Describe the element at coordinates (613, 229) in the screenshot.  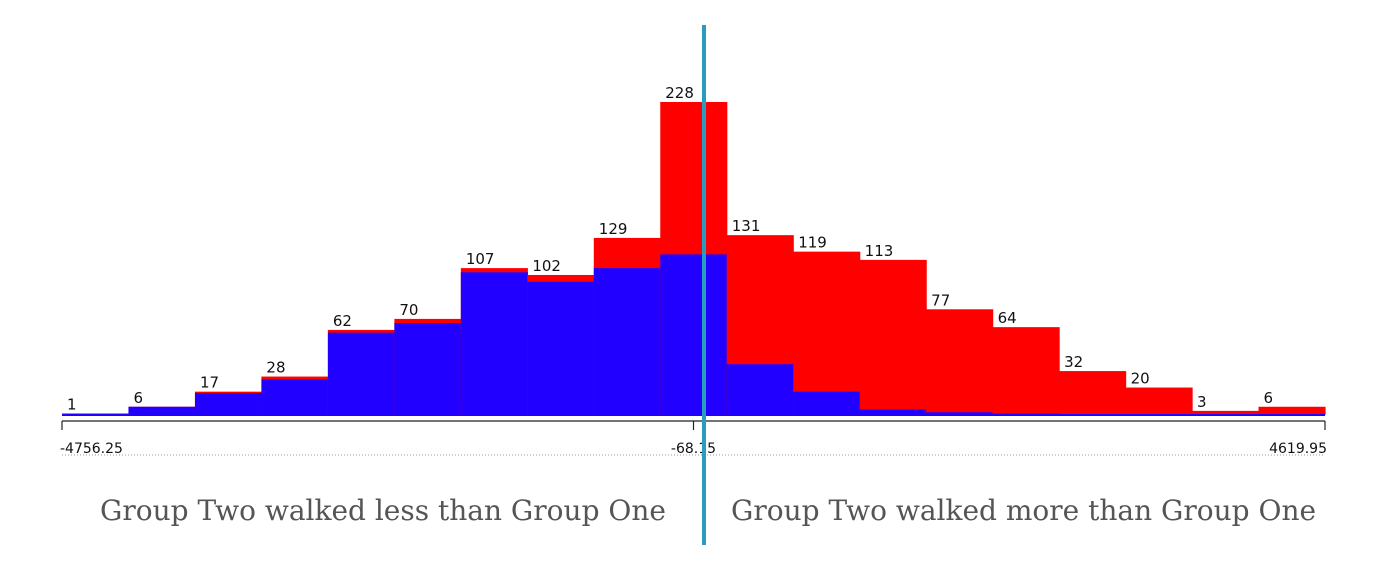
I see `bin-count-label: 129` at that location.